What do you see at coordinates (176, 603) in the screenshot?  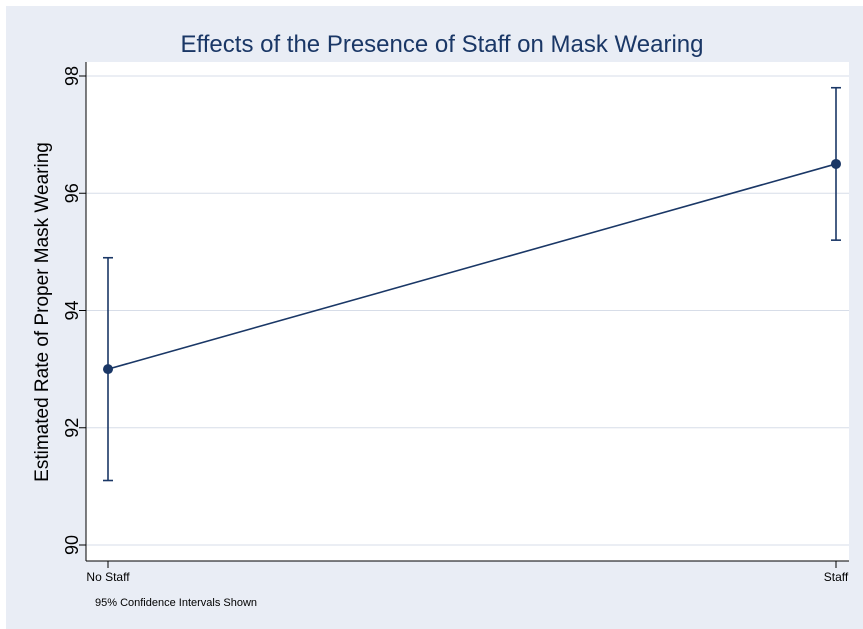 I see `chart-note: 95% Confidence Intervals Shown` at bounding box center [176, 603].